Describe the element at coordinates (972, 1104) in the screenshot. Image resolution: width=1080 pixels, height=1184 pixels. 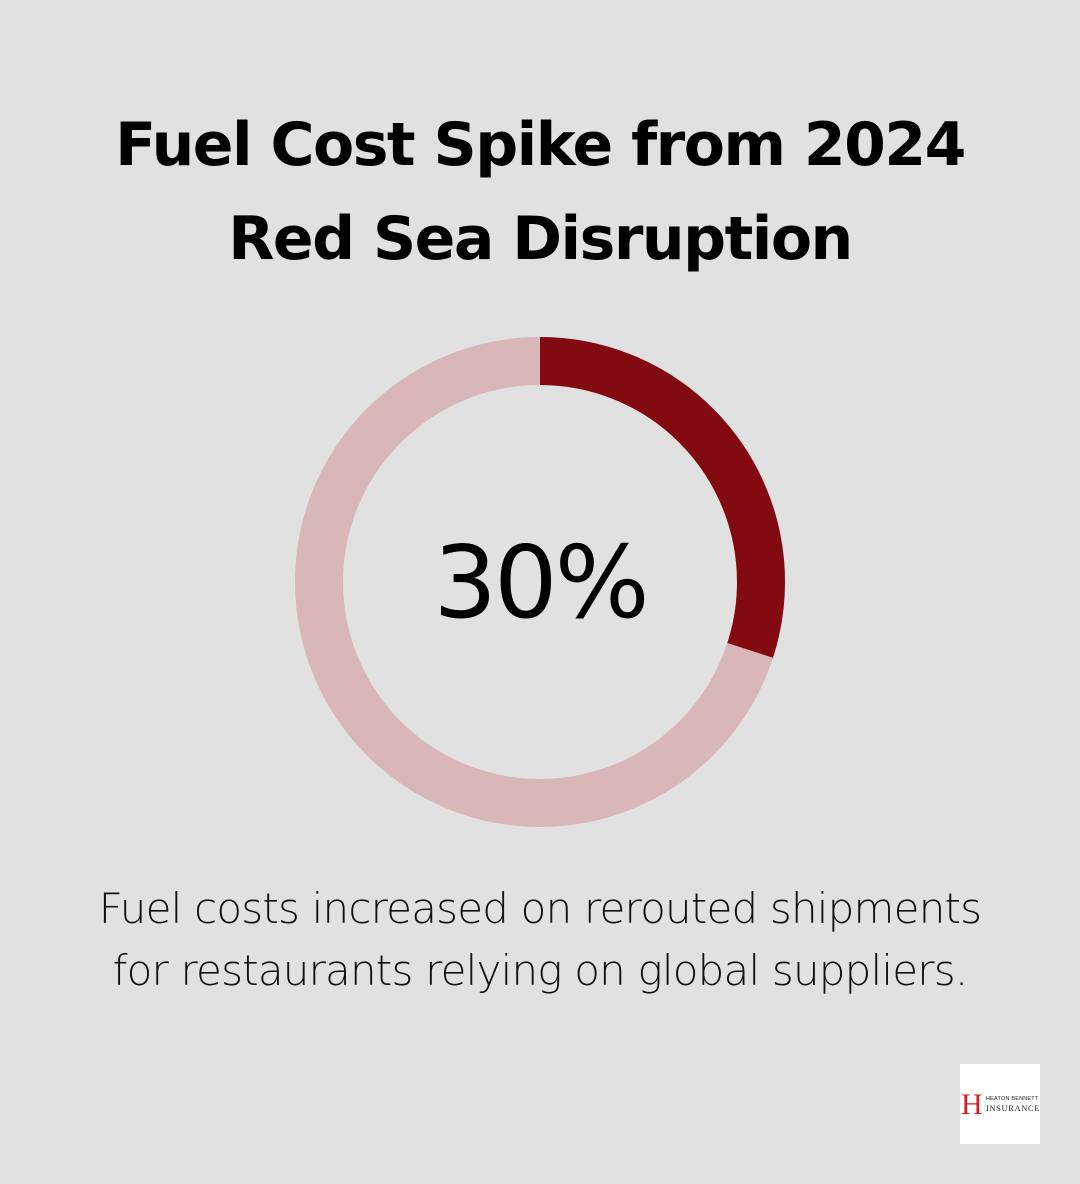
I see `logo-h-icon: H` at that location.